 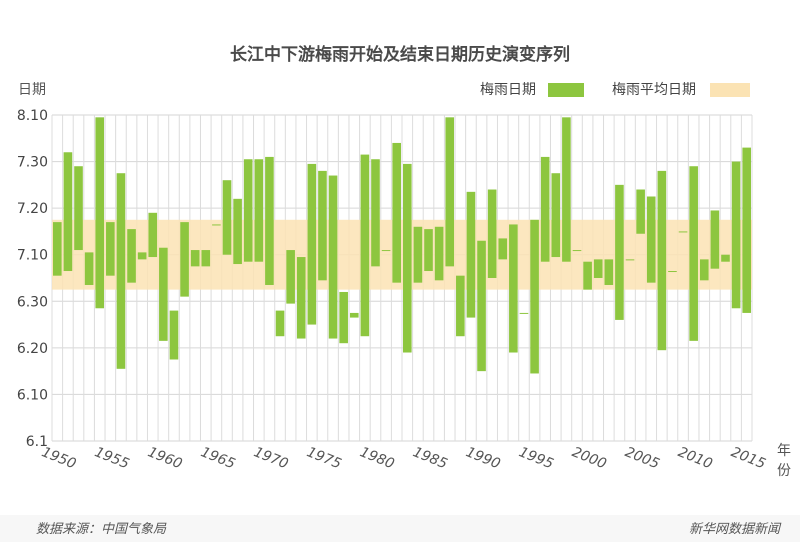 I want to click on bar-1988, so click(x=460, y=306).